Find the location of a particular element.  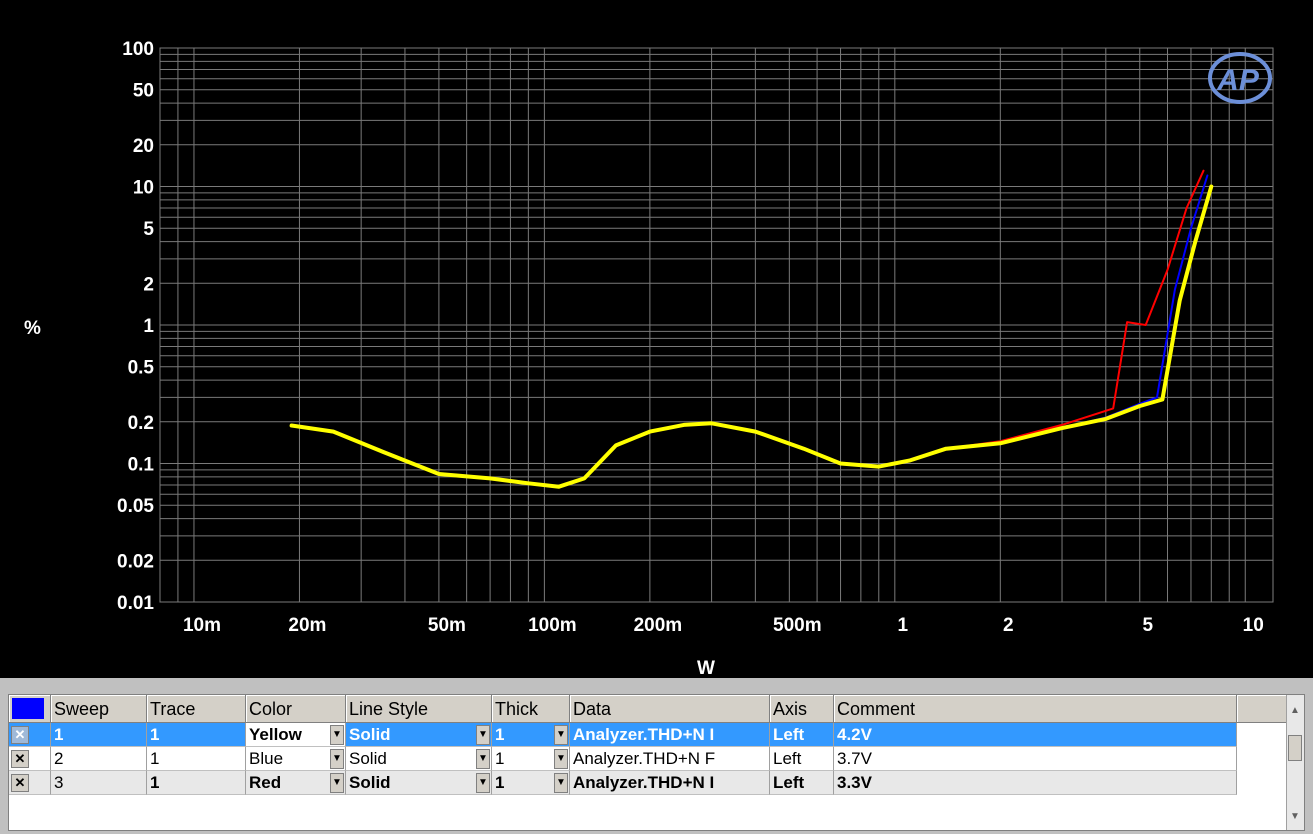

y-tick-label: 5 is located at coordinates (148, 229).